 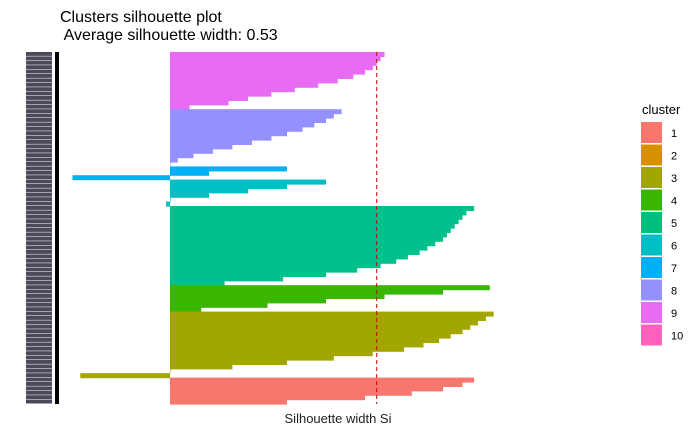 I want to click on legend-item-3: 3, so click(x=659, y=177).